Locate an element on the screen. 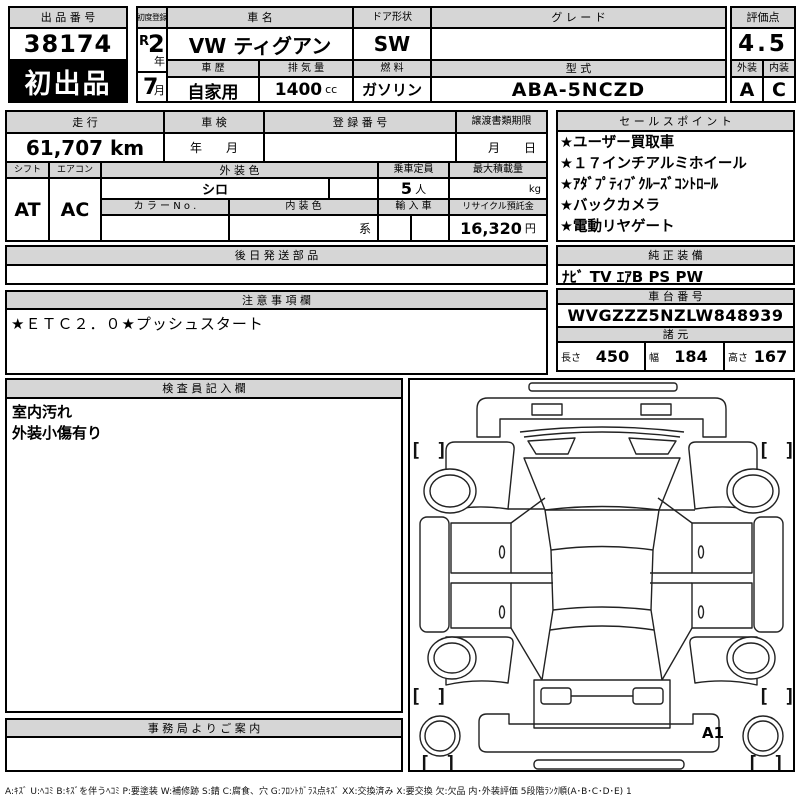 The image size is (800, 800). sales-point-item: ★ユーザー買取車 is located at coordinates (617, 143).